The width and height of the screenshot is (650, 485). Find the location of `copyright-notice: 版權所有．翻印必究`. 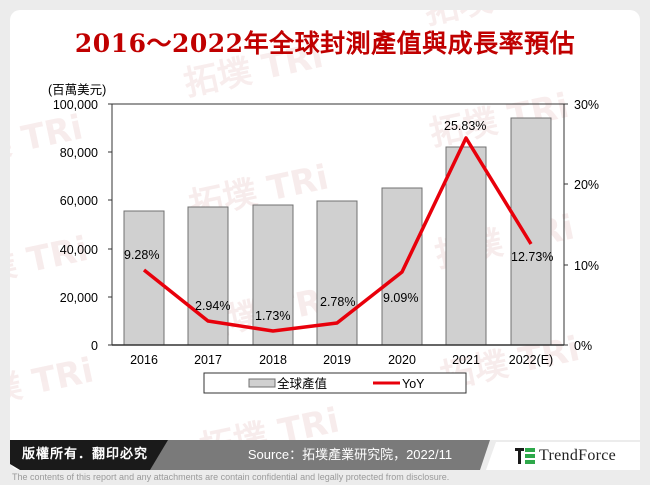

copyright-notice: 版權所有．翻印必究 is located at coordinates (85, 454).